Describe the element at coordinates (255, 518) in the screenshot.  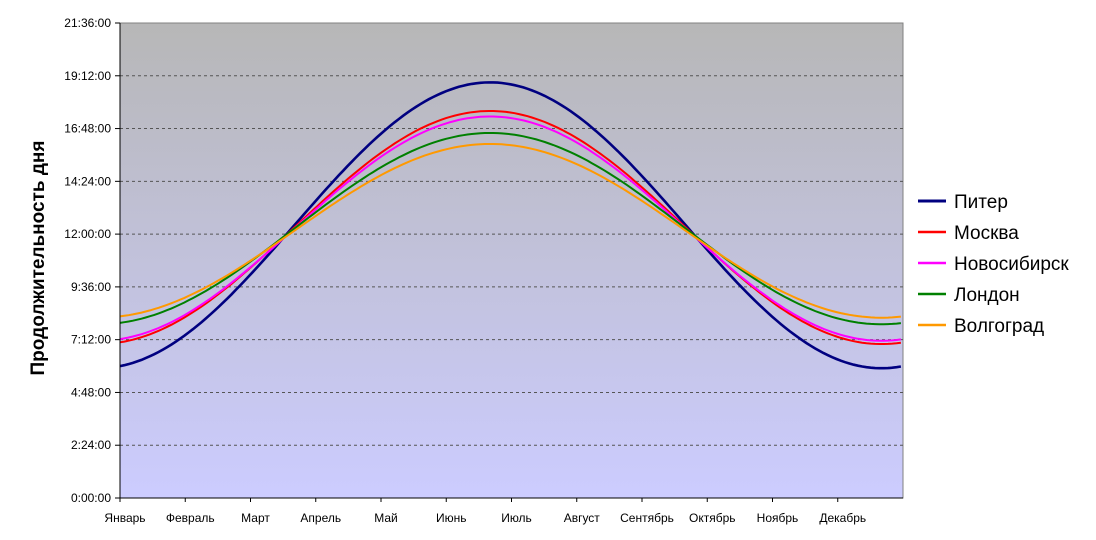
I see `x-tick-label: Март` at that location.